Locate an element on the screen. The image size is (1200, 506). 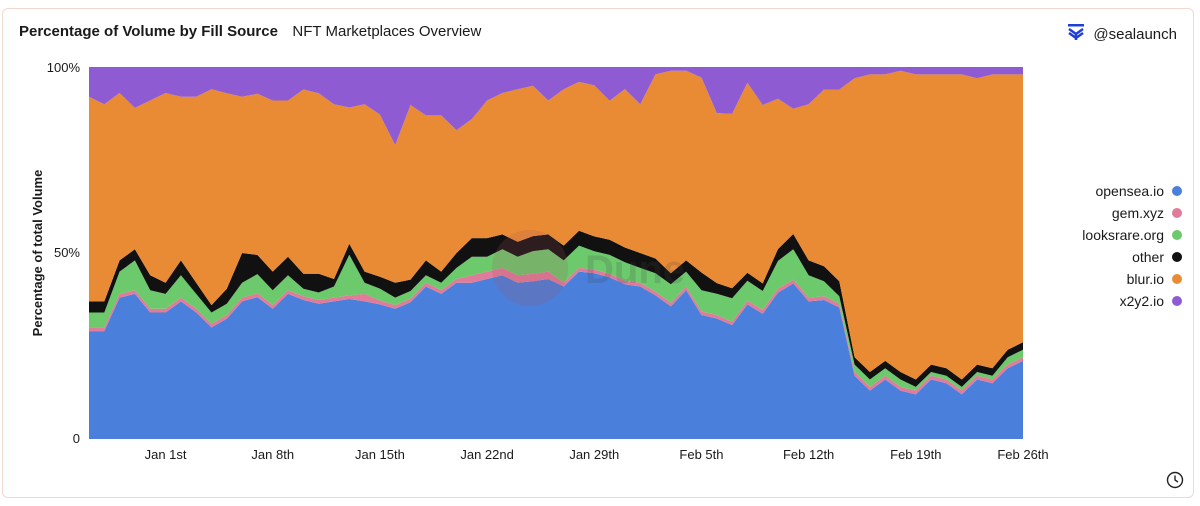
dune-watermark: Dune is located at coordinates (588, 268).